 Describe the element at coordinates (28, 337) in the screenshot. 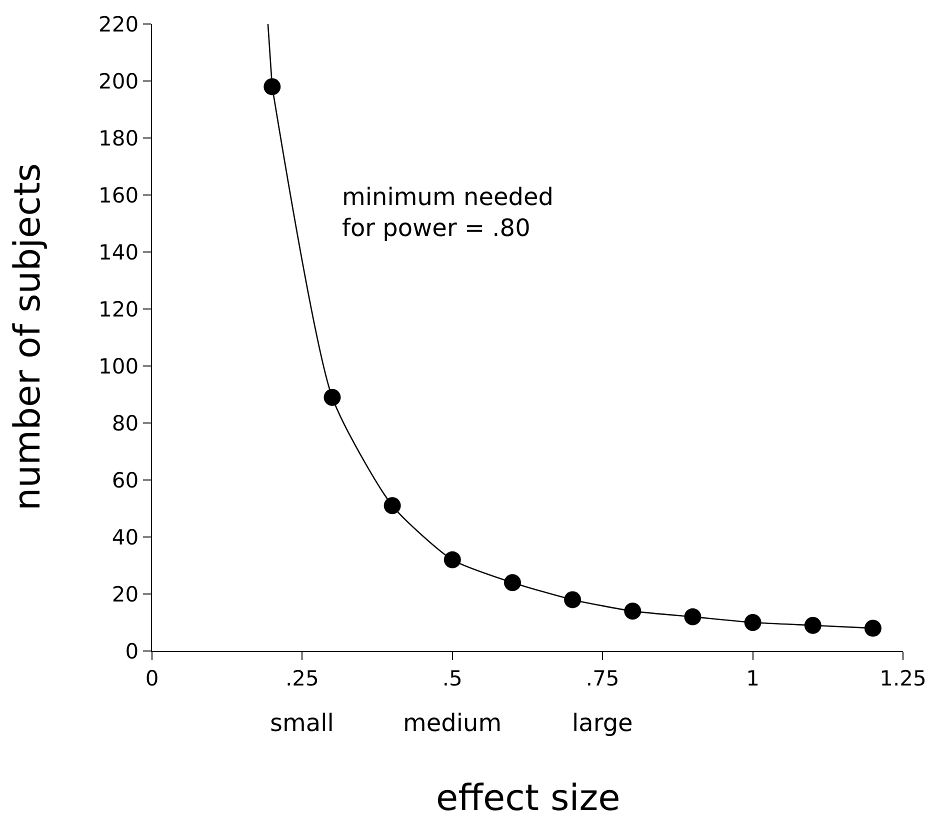

I see `y-axis-title: number of subjects` at that location.